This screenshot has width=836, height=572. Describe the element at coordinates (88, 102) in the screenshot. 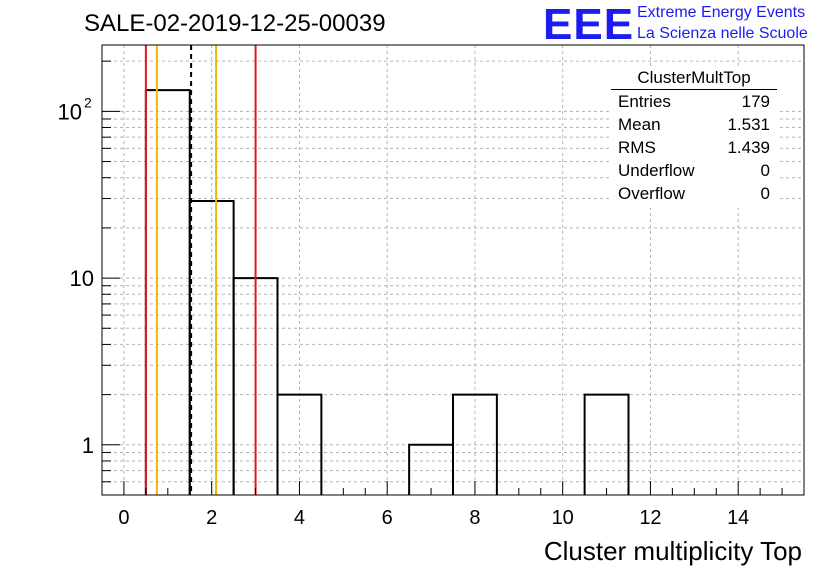

I see `y-tick-exponent: 2` at that location.